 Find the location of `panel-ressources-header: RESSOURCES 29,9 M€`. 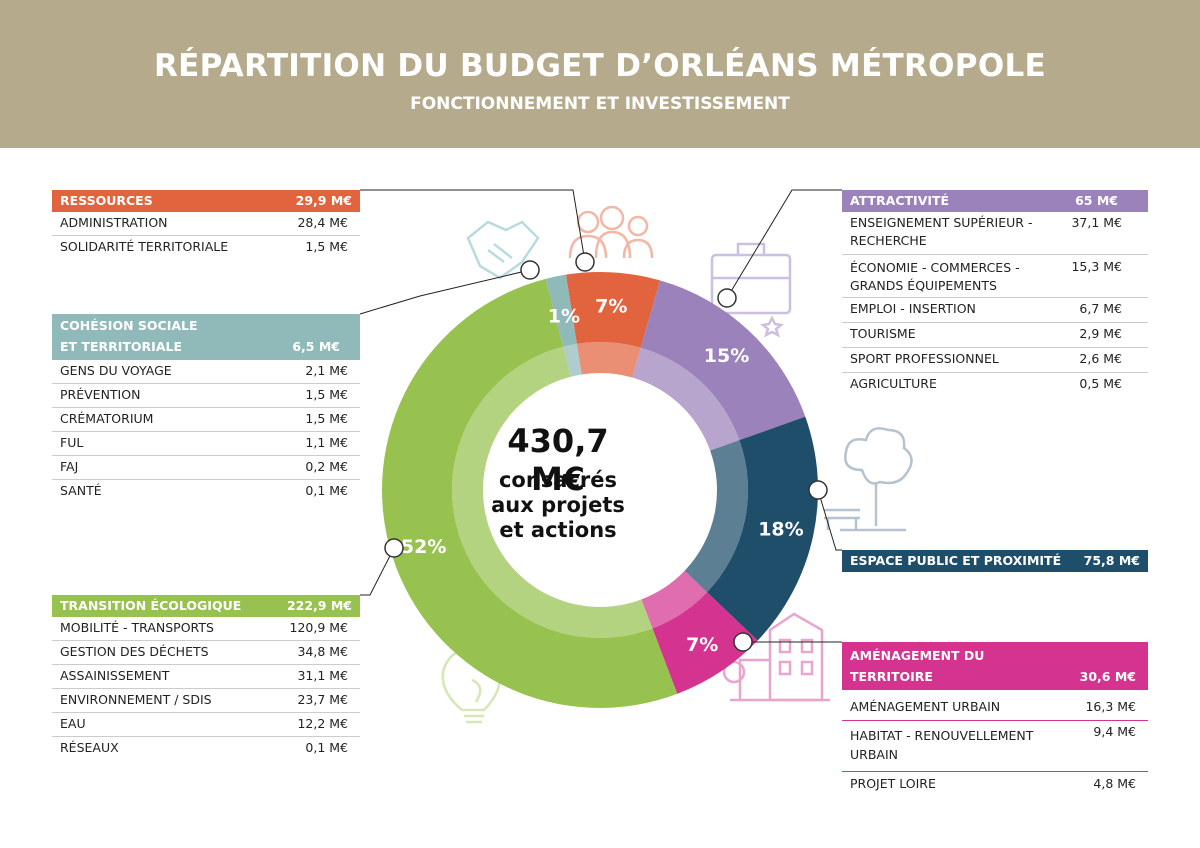

panel-ressources-header: RESSOURCES 29,9 M€ is located at coordinates (206, 201).